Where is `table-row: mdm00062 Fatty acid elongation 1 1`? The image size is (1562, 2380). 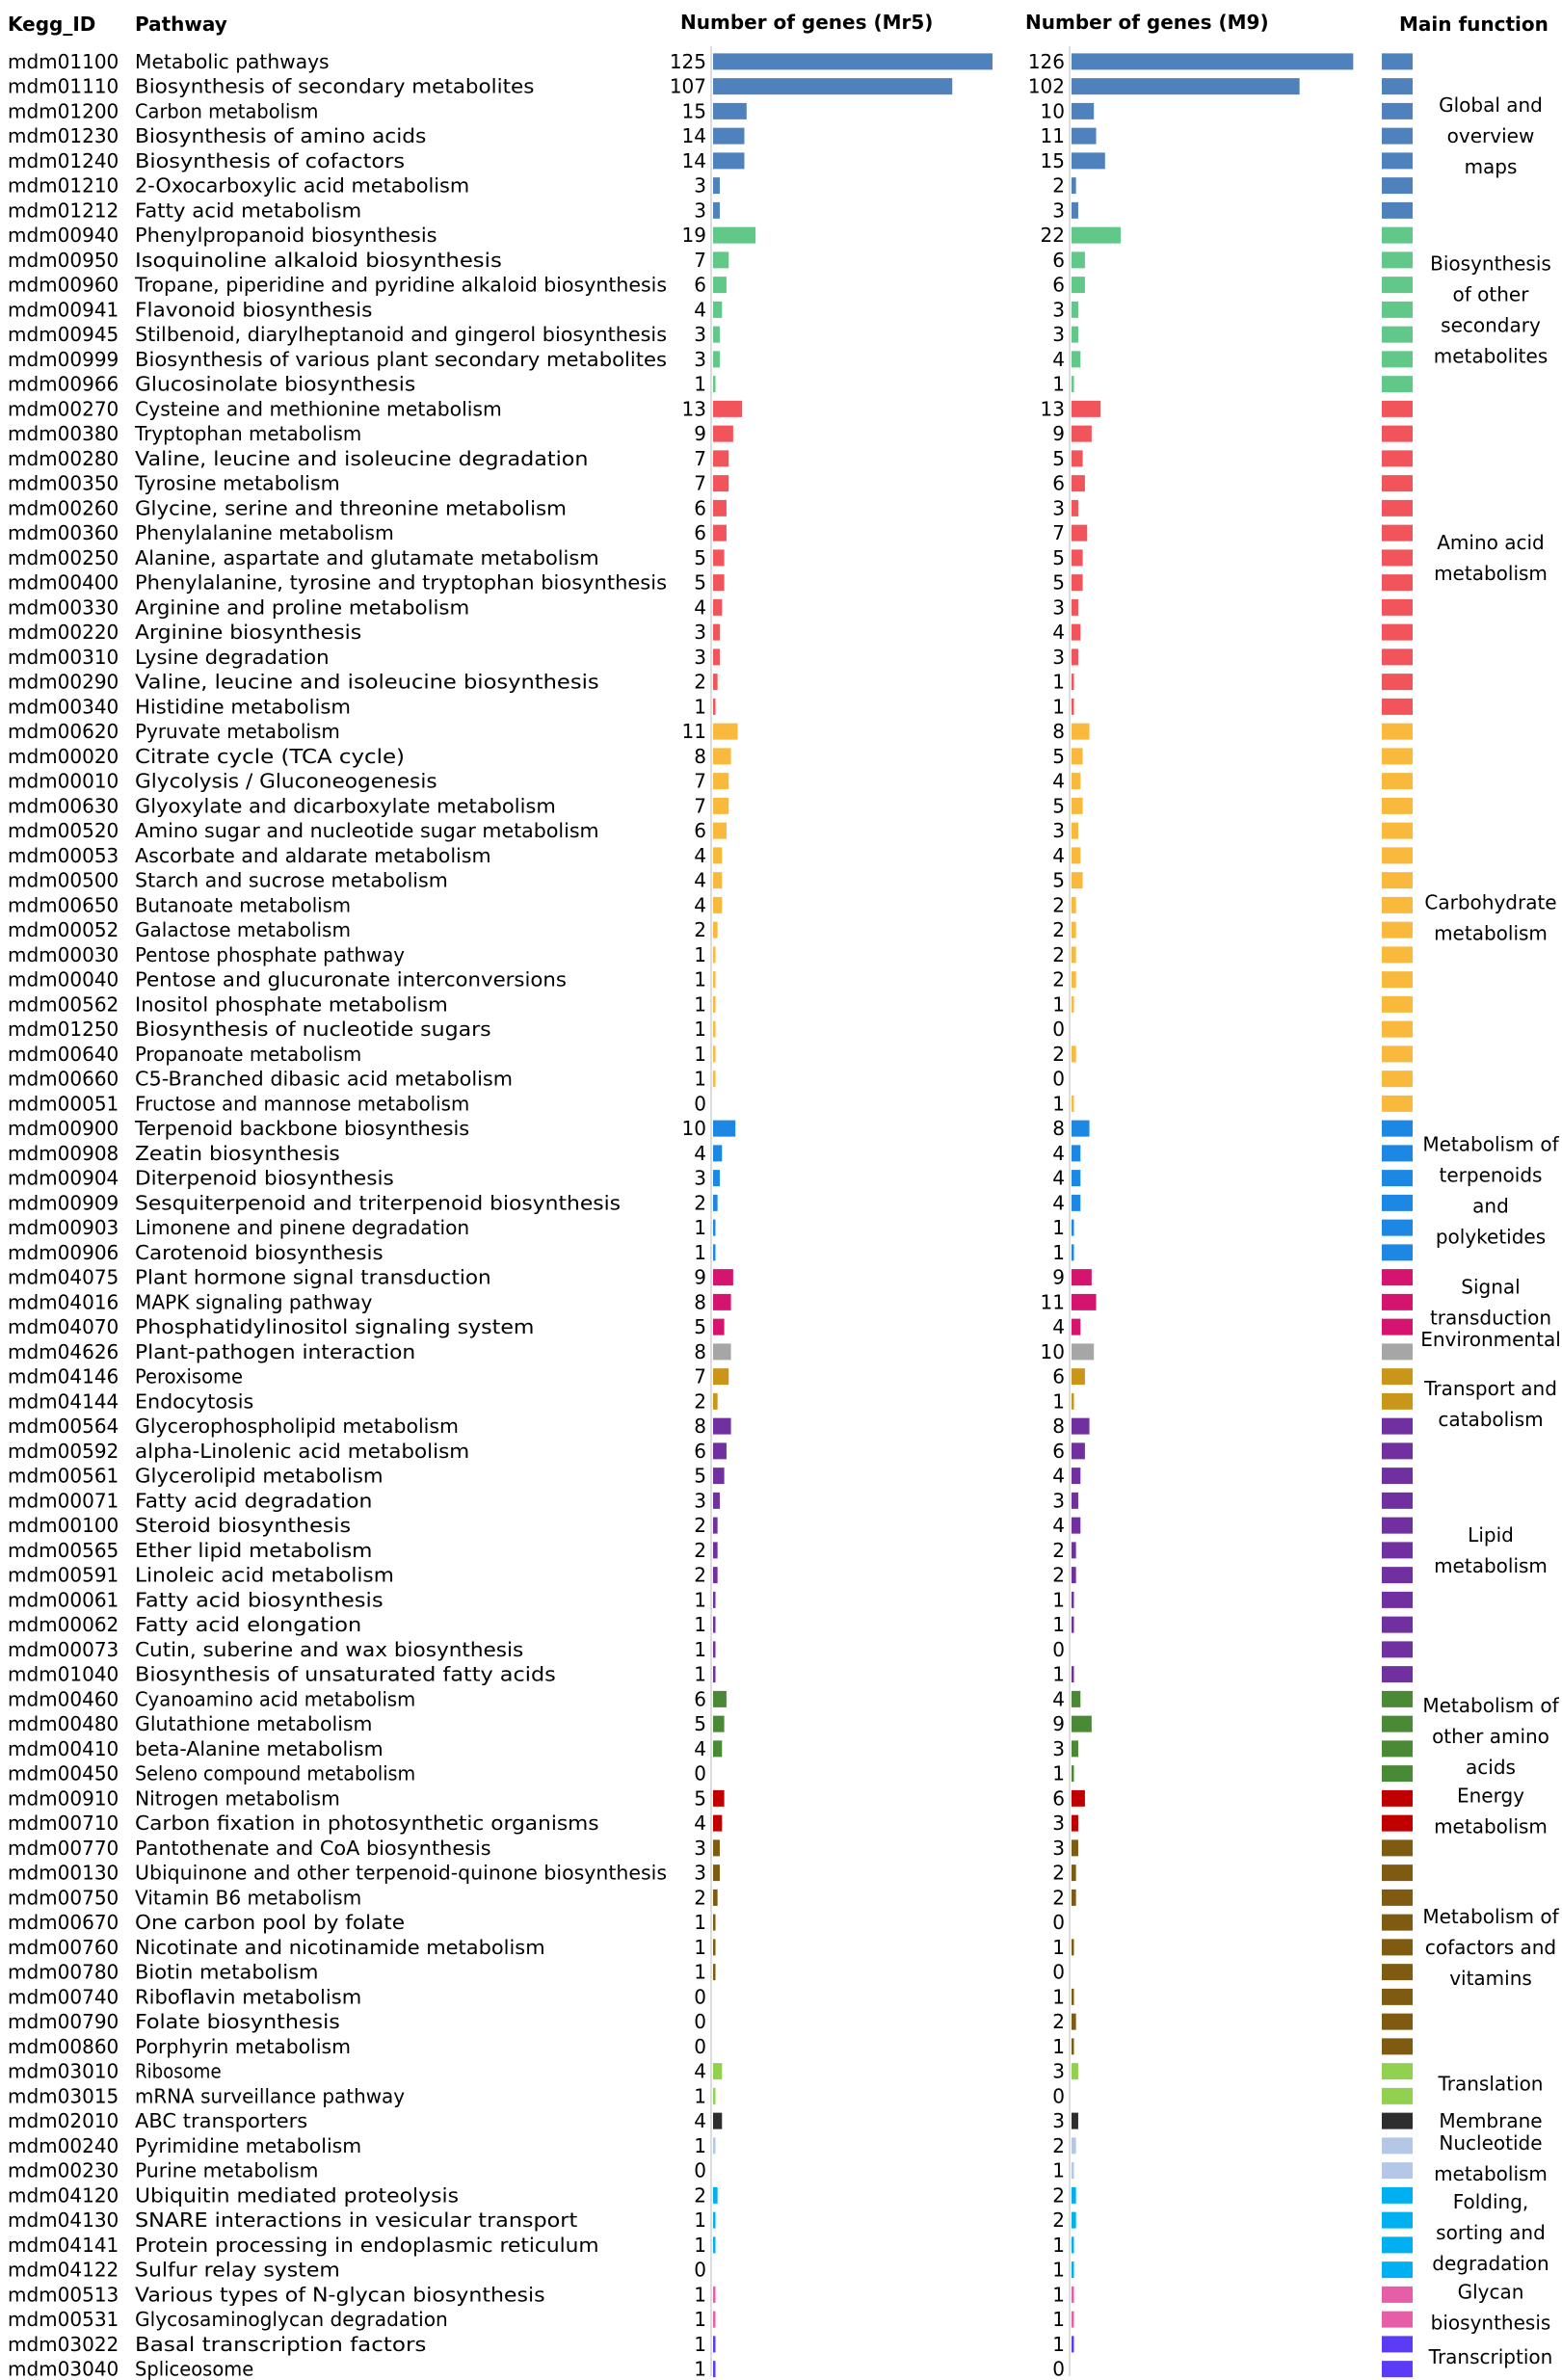
table-row: mdm00062 Fatty acid elongation 1 1 is located at coordinates (710, 1625).